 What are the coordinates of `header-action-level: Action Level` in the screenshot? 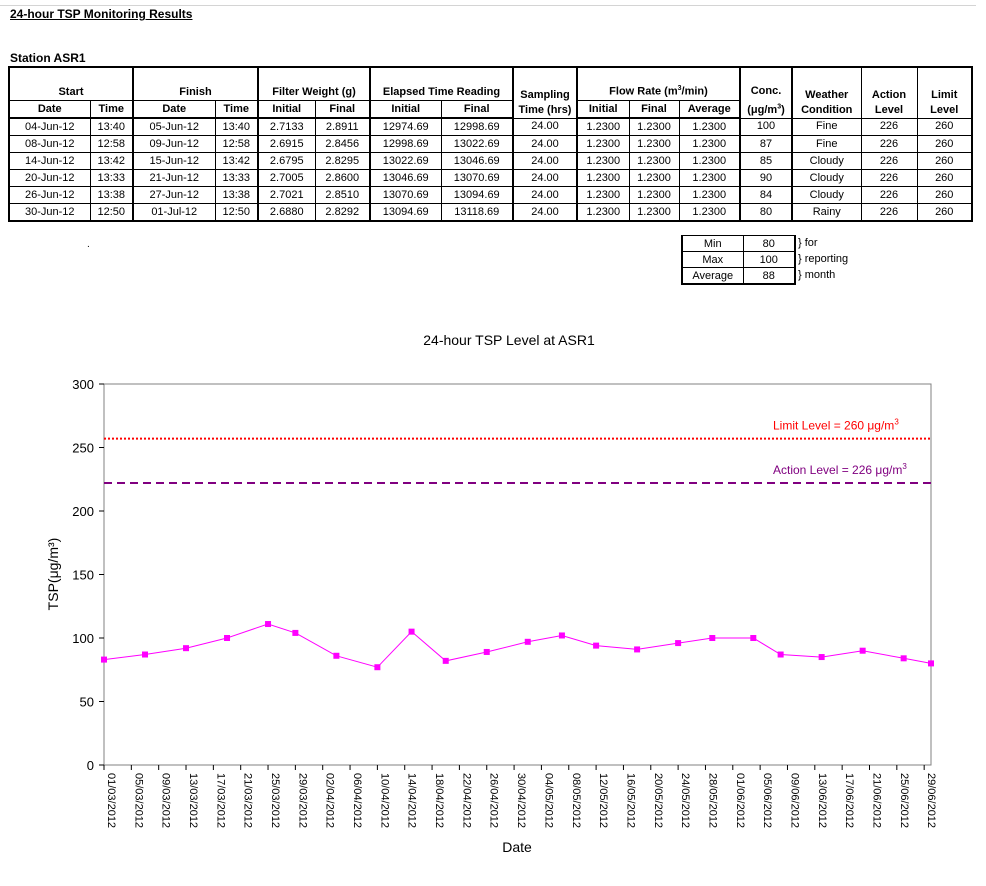 It's located at (889, 92).